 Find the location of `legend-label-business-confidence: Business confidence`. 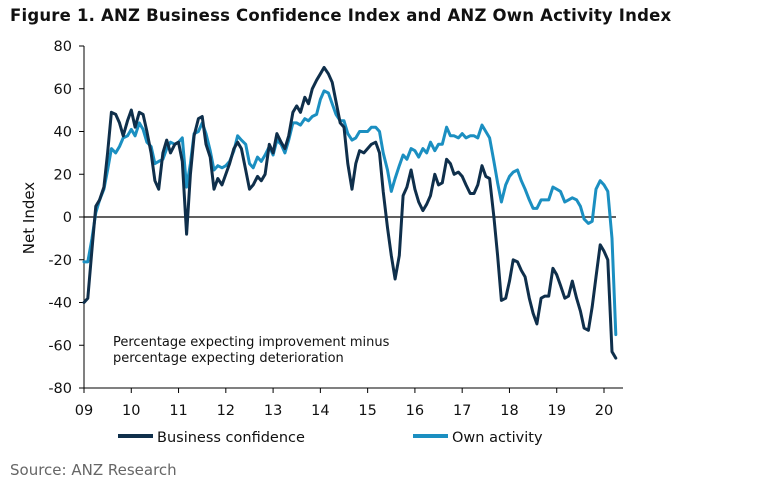

legend-label-business-confidence: Business confidence is located at coordinates (231, 438).